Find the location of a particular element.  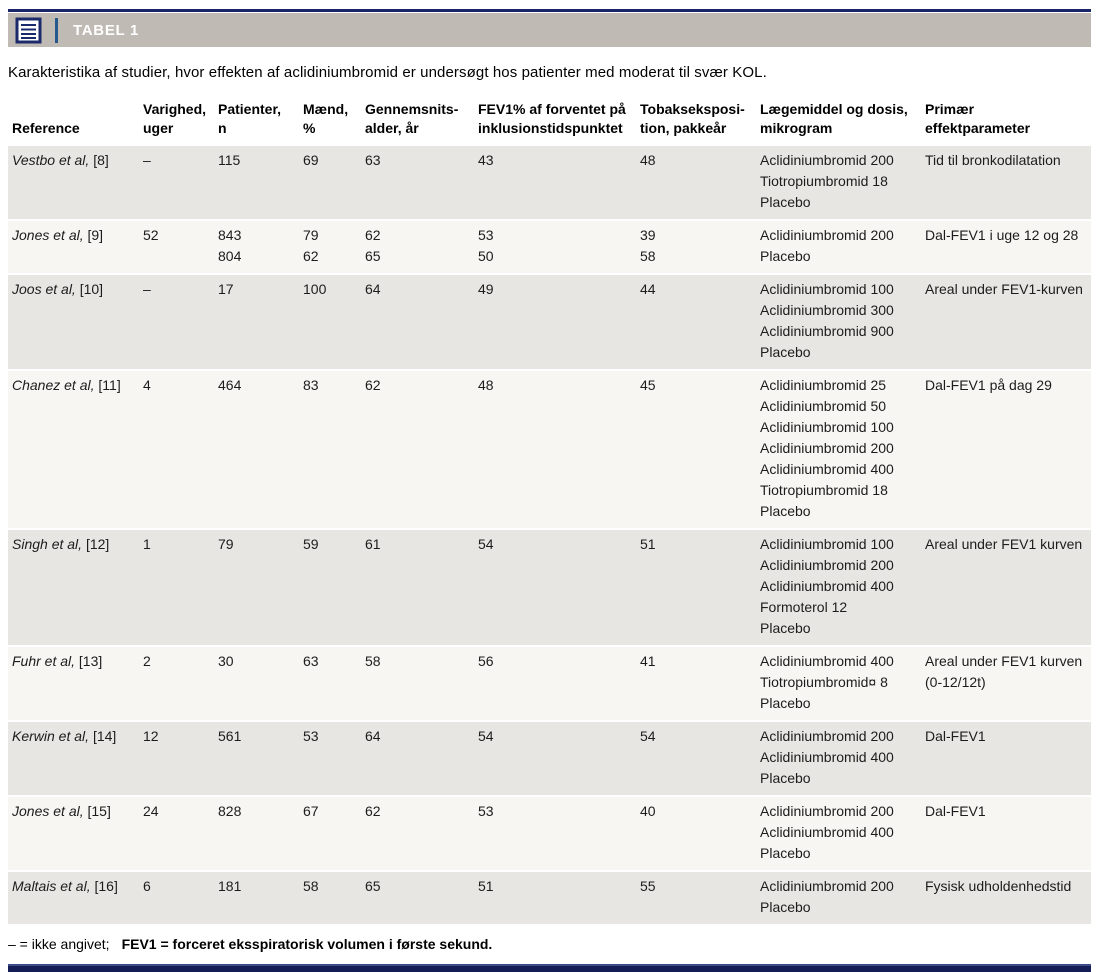

cell-varighed: 1 is located at coordinates (180, 588).